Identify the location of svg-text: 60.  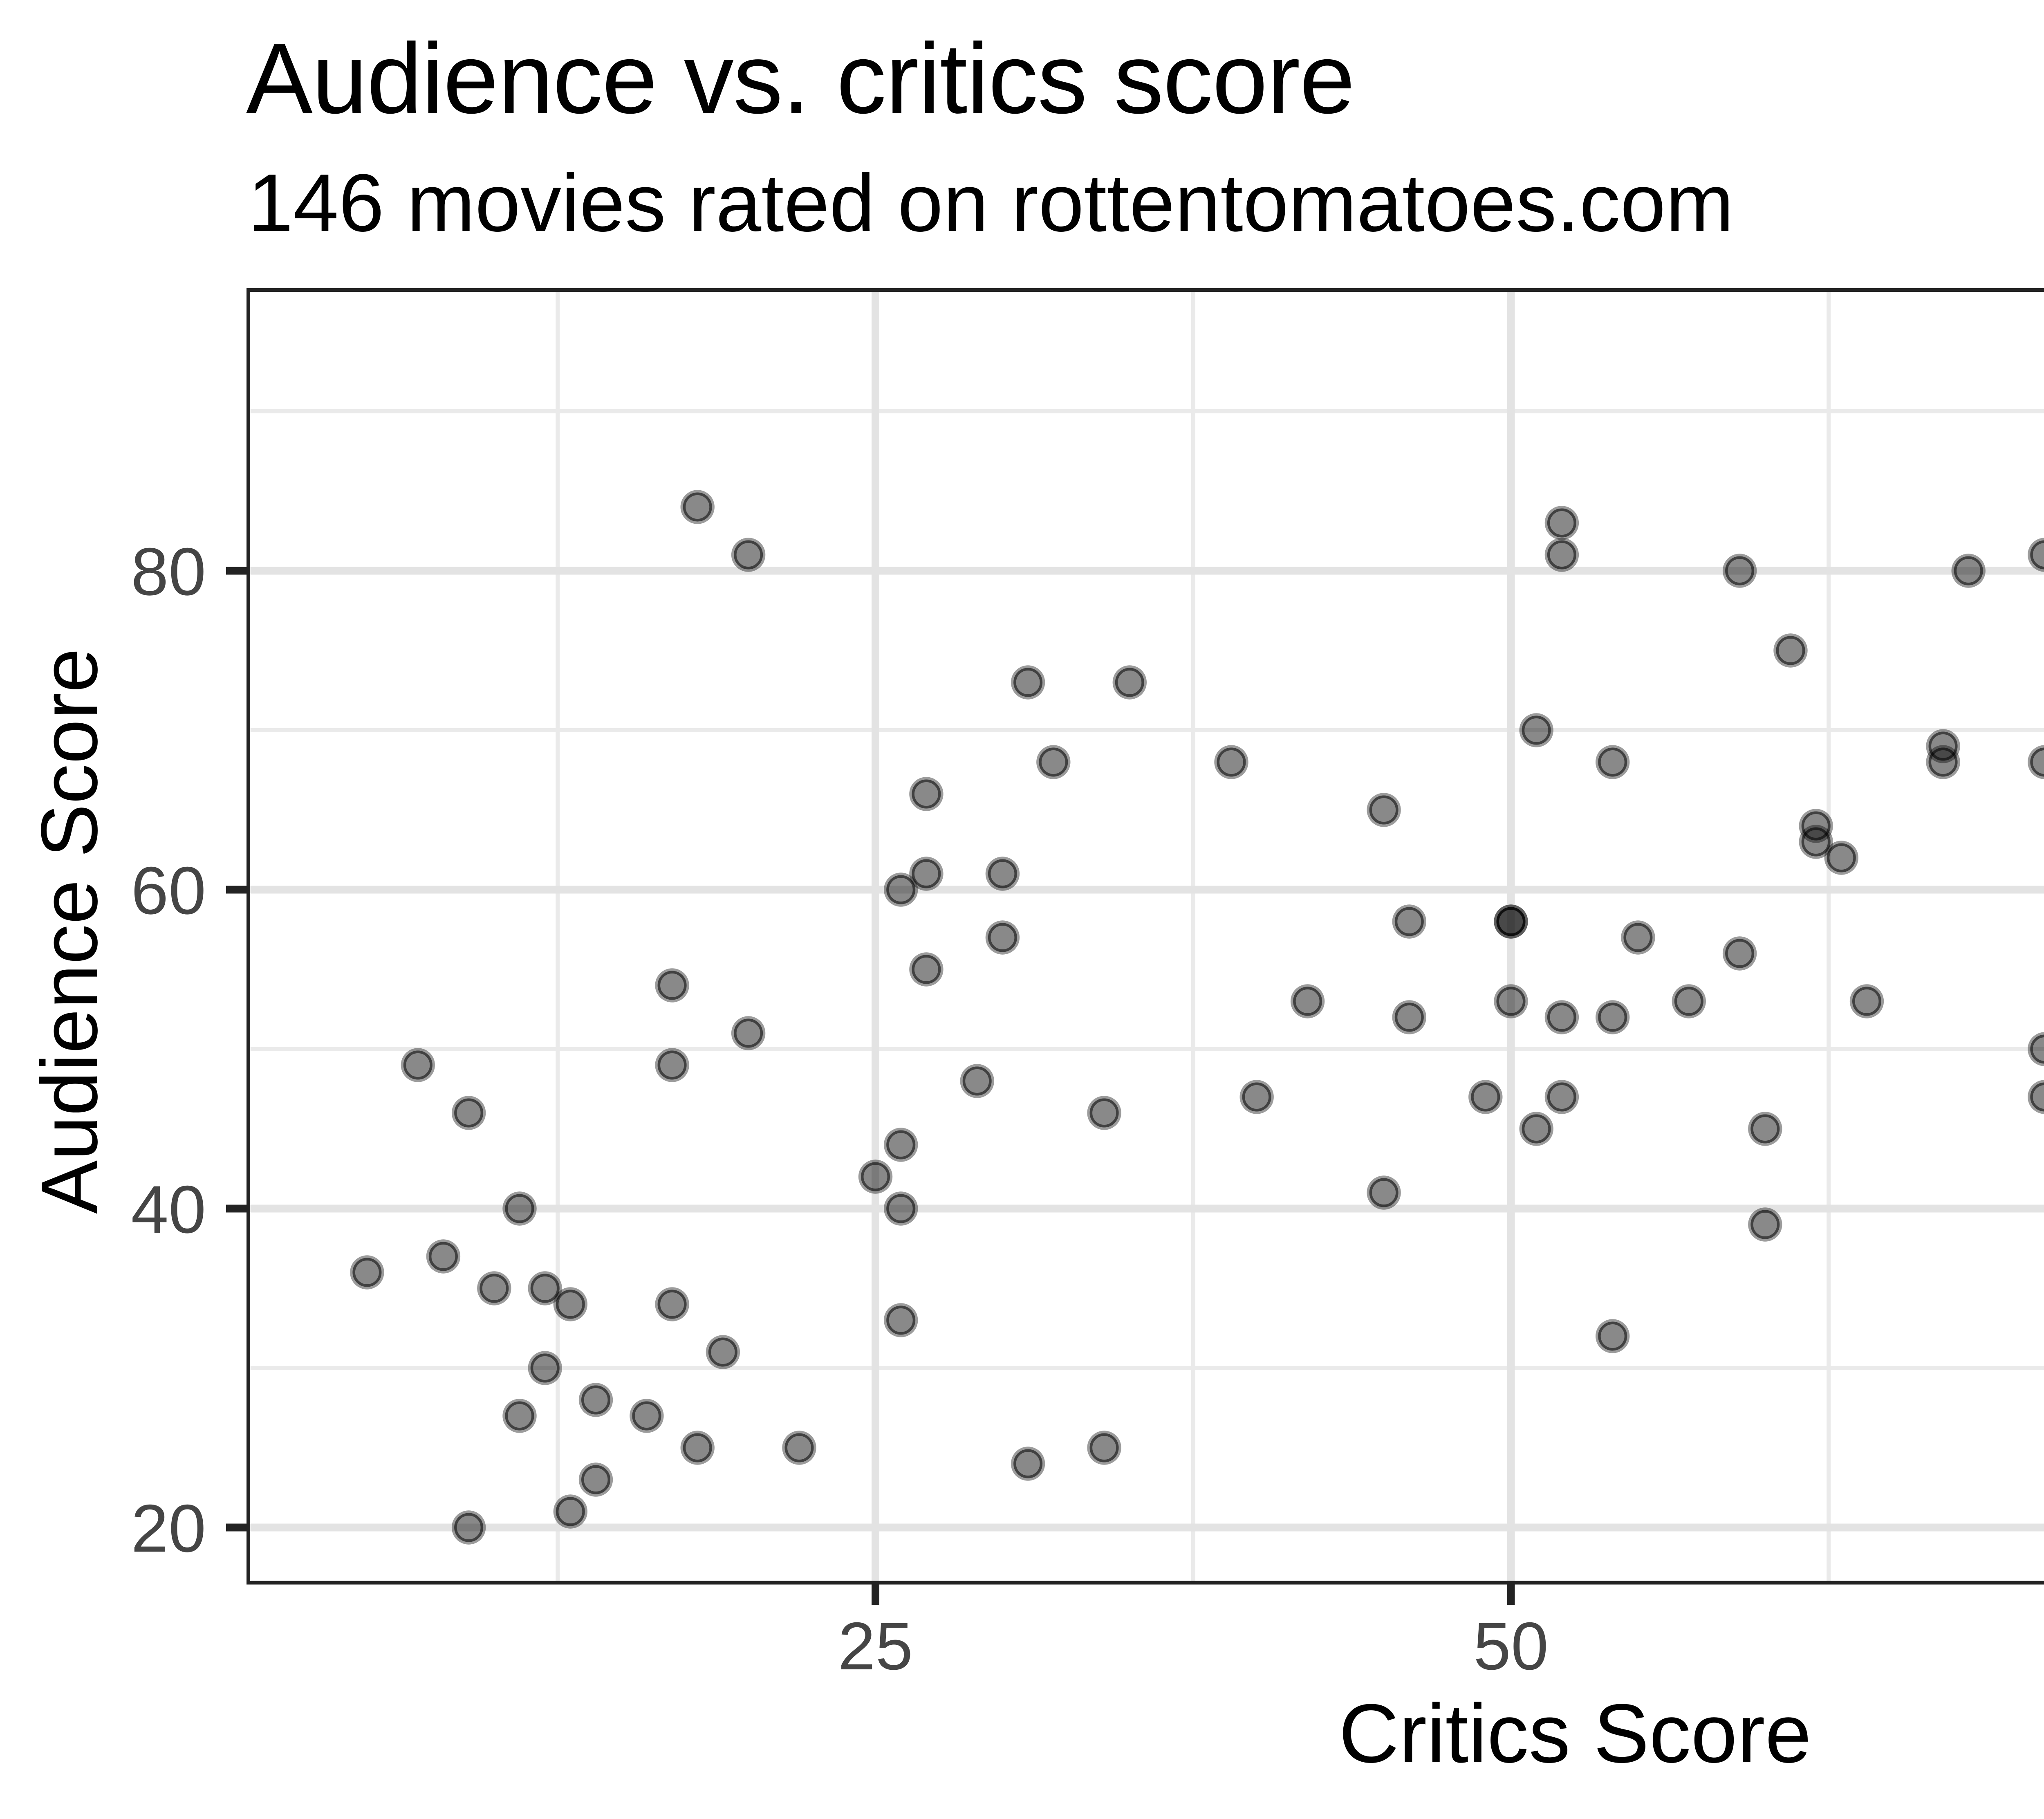
(168, 890).